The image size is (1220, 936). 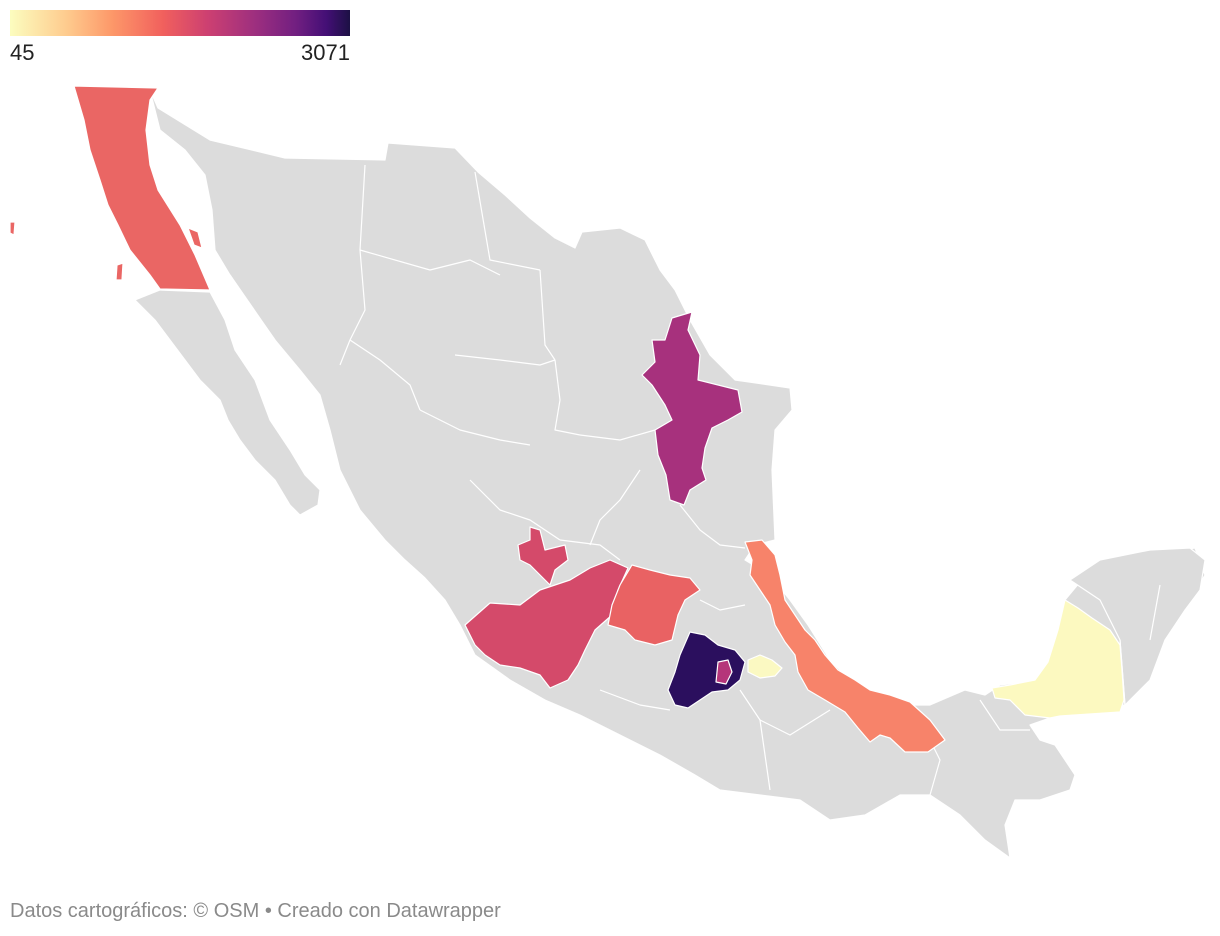 I want to click on legend-gradient-bar, so click(x=180, y=23).